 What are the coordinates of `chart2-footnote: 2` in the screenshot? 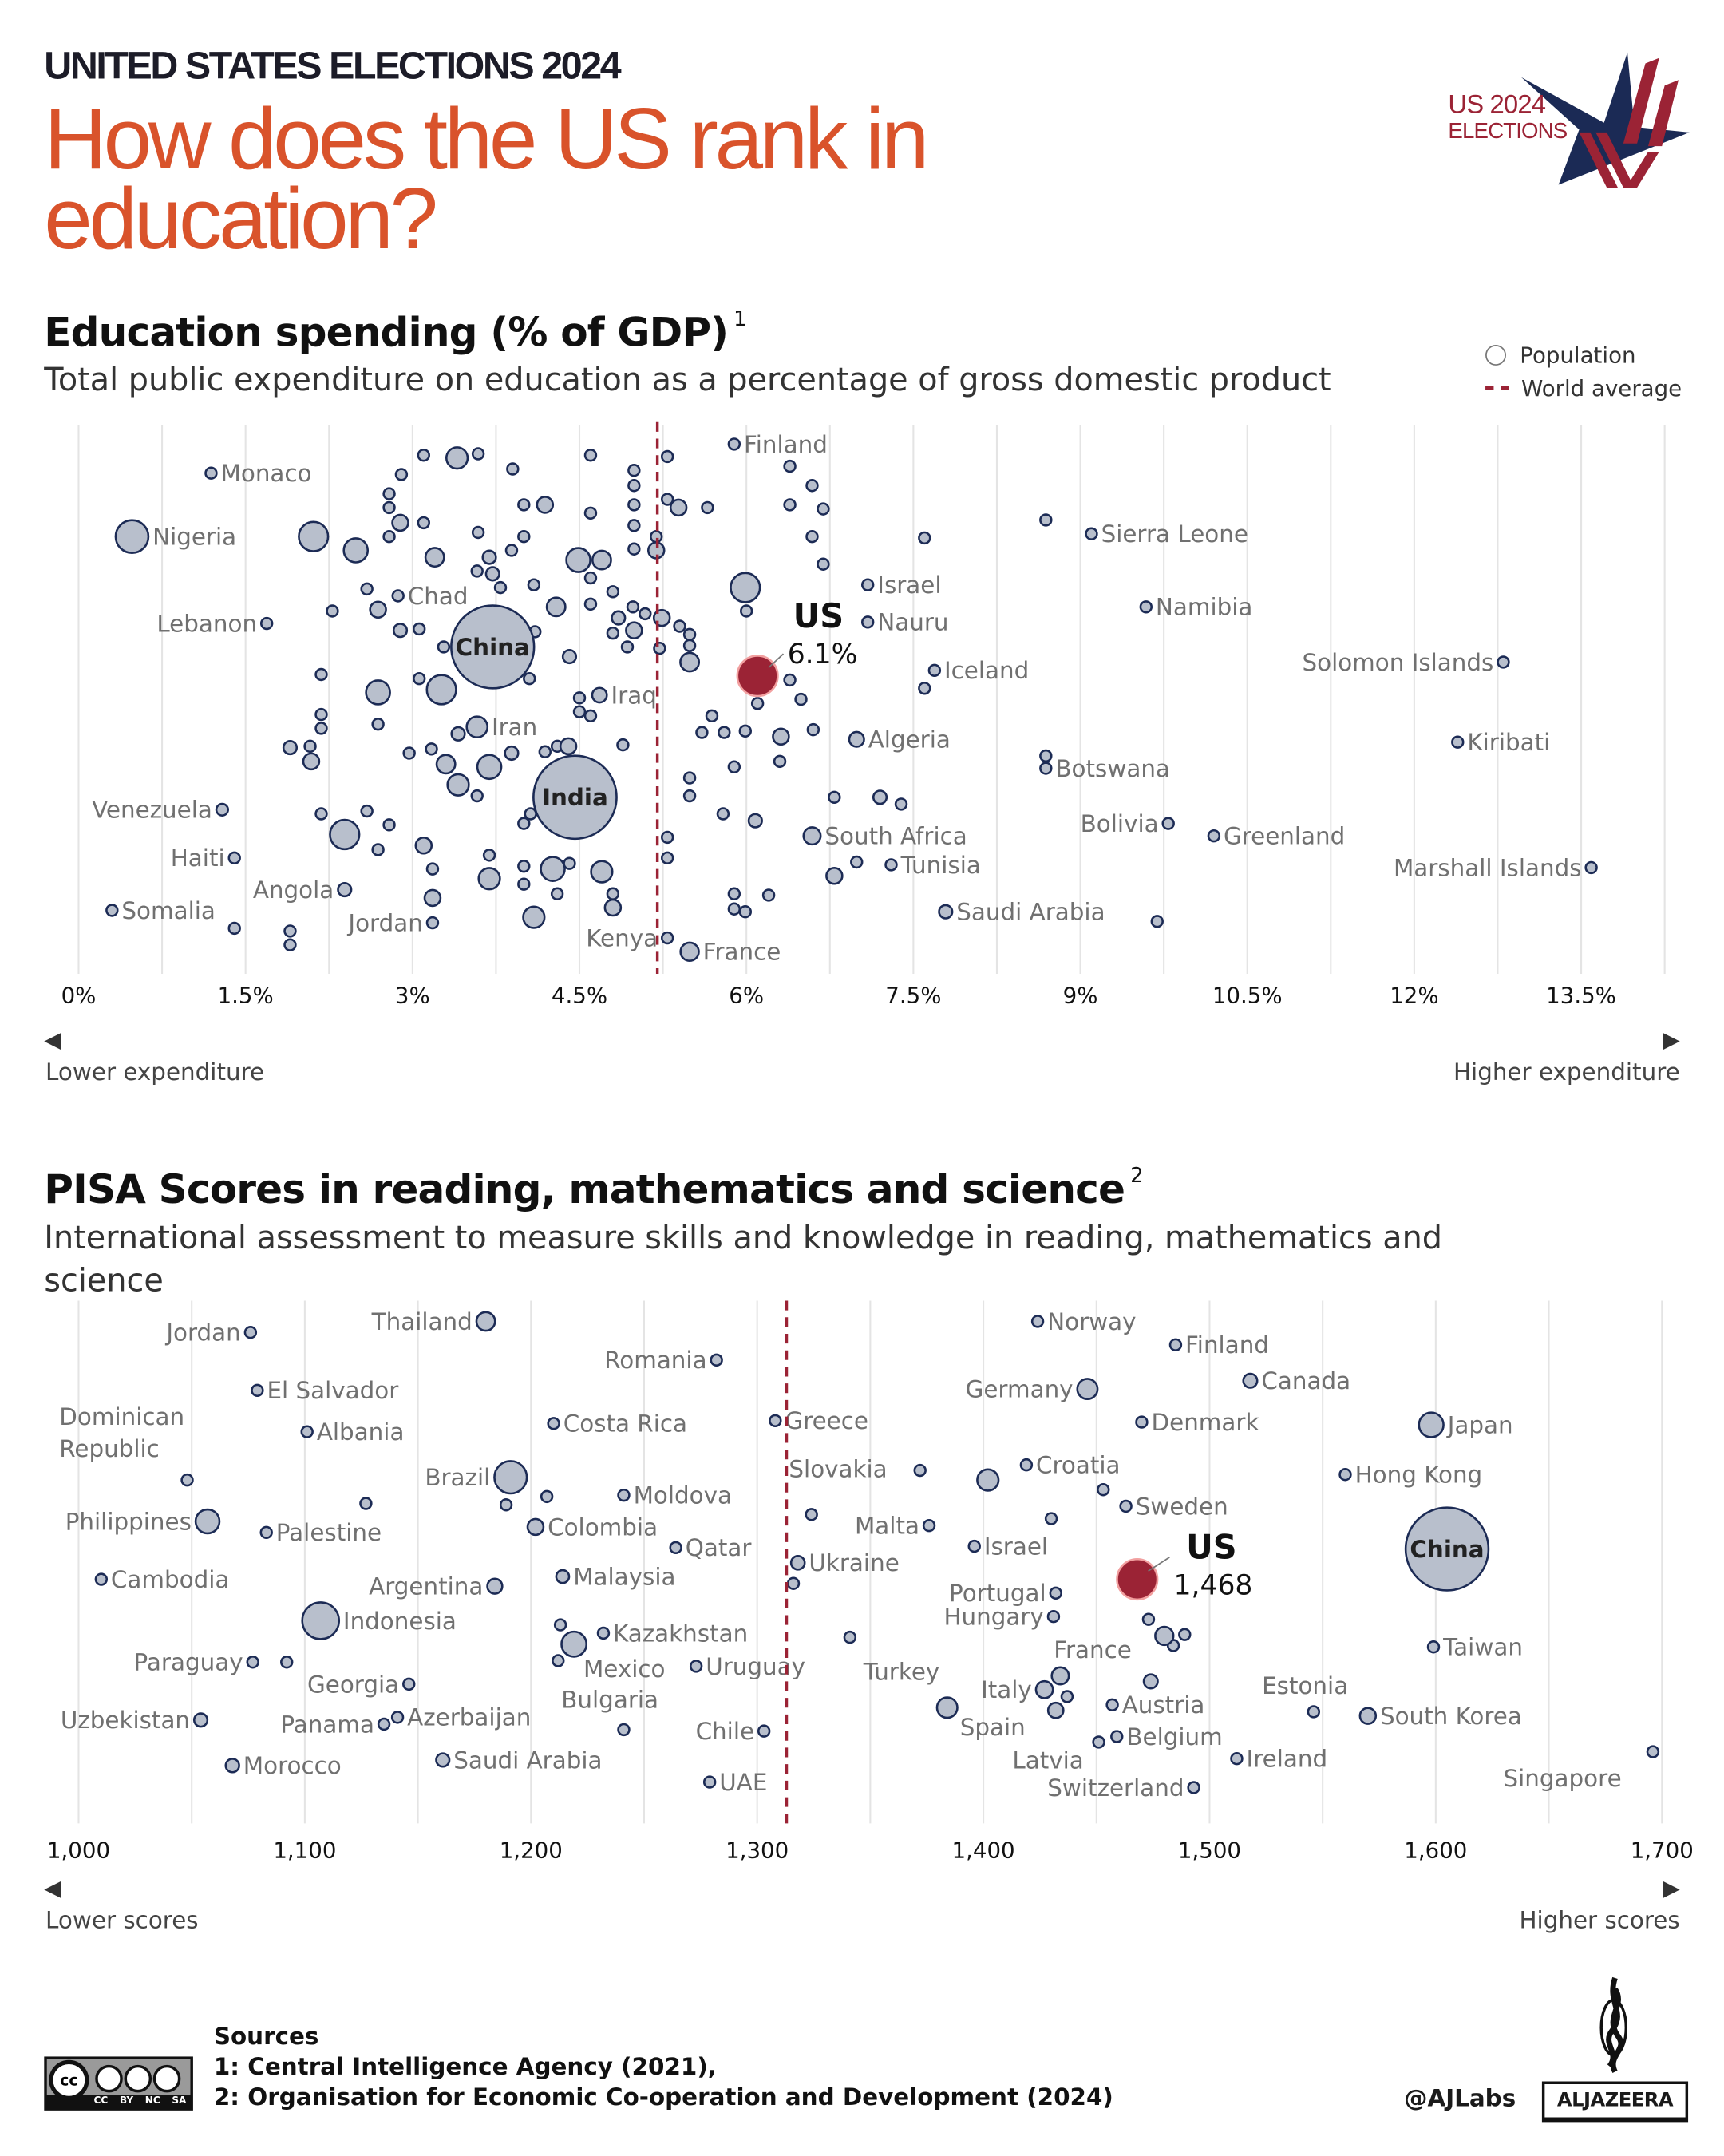 It's located at (1137, 1175).